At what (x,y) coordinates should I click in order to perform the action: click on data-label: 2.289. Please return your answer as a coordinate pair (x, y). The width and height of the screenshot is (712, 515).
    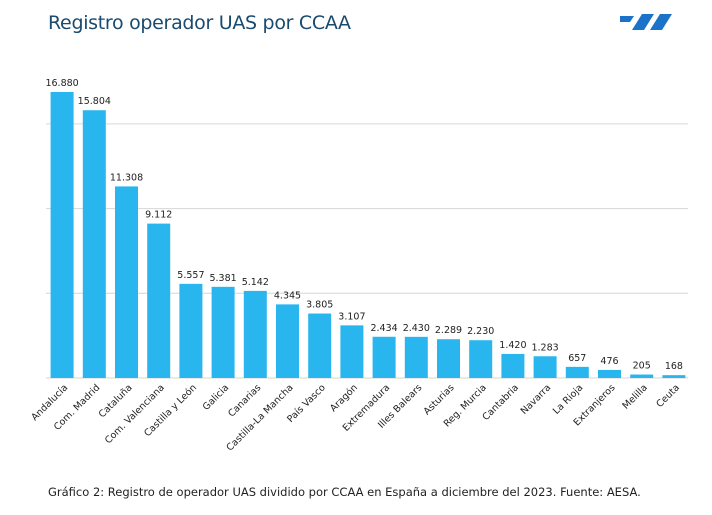
    Looking at the image, I should click on (448, 330).